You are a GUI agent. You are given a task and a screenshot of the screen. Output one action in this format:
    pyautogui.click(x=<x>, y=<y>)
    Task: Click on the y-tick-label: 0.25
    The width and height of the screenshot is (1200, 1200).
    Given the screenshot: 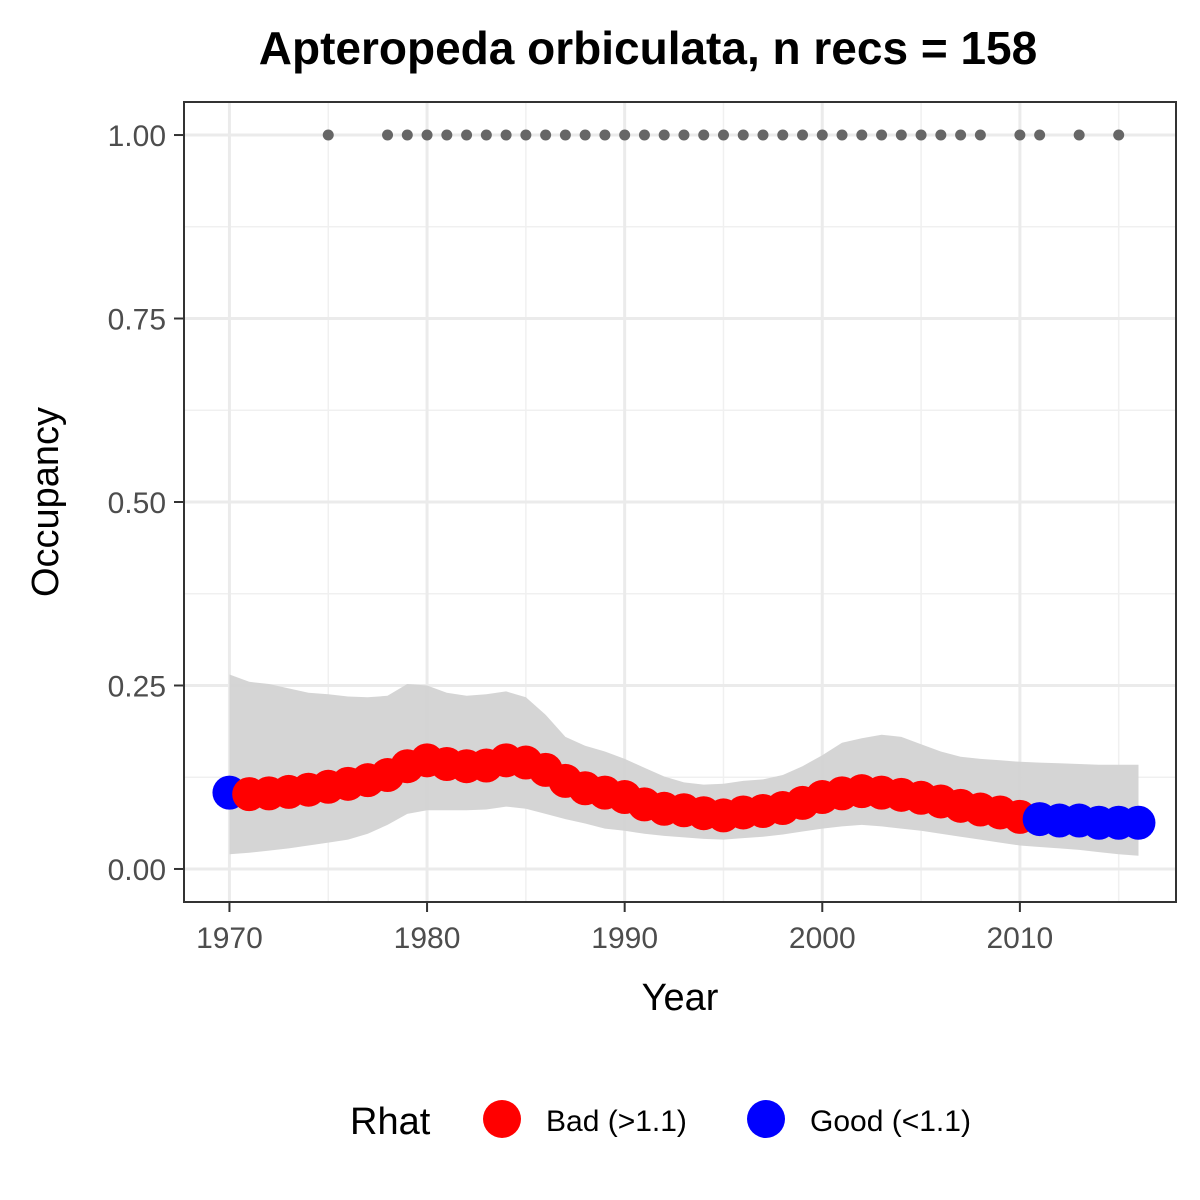 What is the action you would take?
    pyautogui.click(x=137, y=686)
    